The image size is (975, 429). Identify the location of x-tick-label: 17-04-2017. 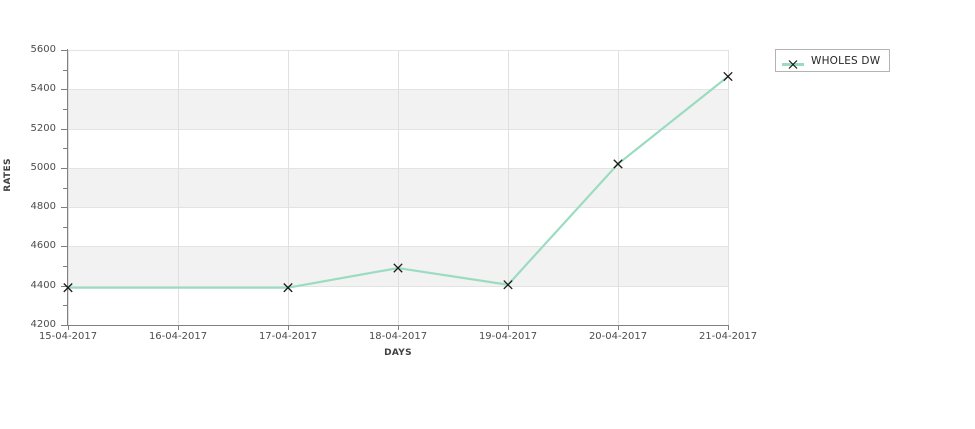
(288, 336).